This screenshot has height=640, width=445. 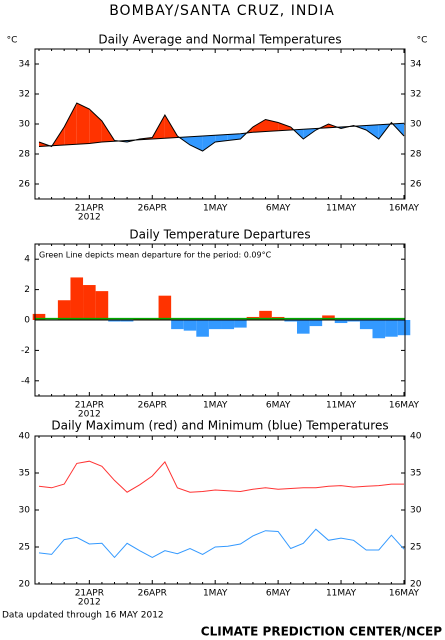 What do you see at coordinates (321, 632) in the screenshot?
I see `footer-right: CLIMATE PREDICTION CENTER/NCEP` at bounding box center [321, 632].